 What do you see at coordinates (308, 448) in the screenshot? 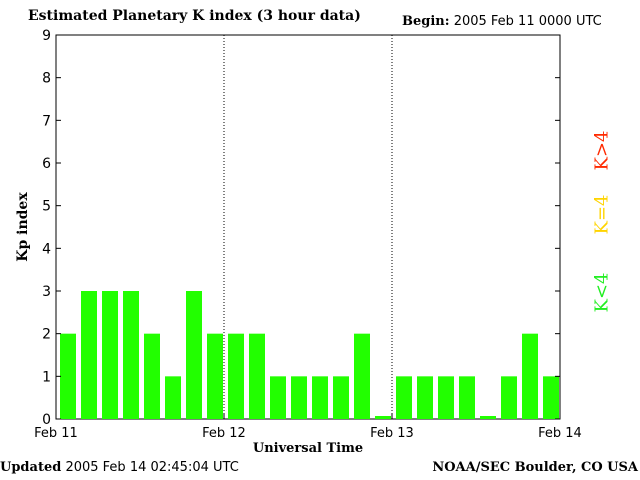
I see `x-axis-label: Universal Time` at bounding box center [308, 448].